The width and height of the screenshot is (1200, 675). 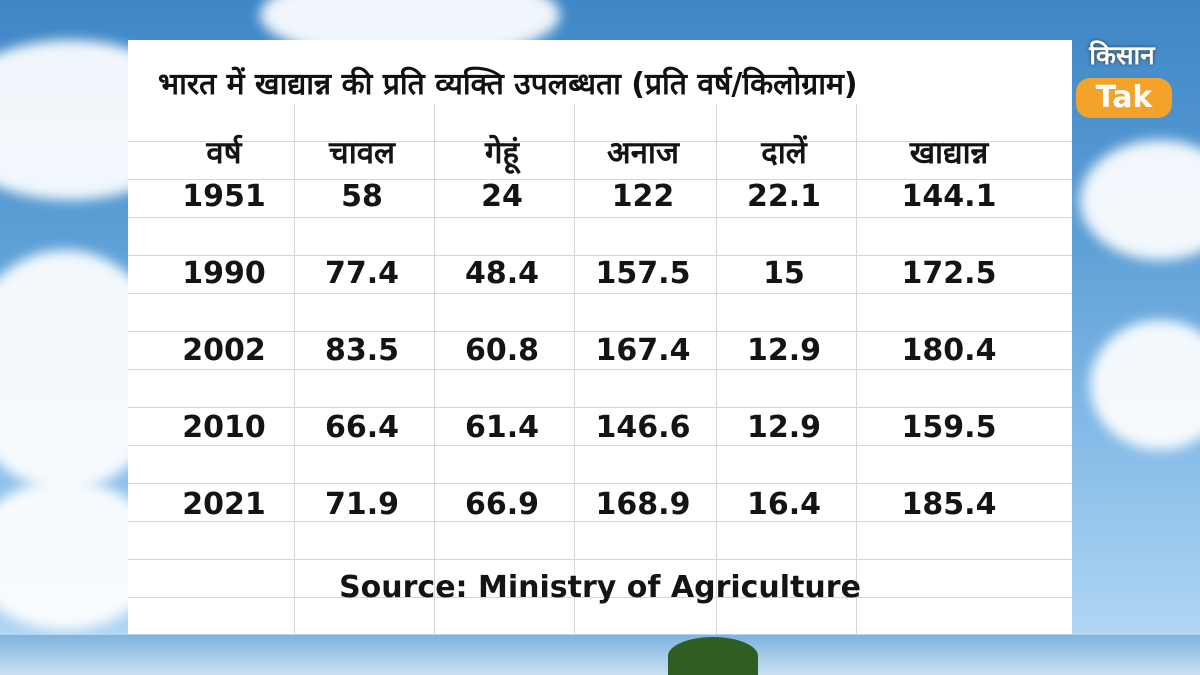 What do you see at coordinates (784, 273) in the screenshot?
I see `table-cell: 15` at bounding box center [784, 273].